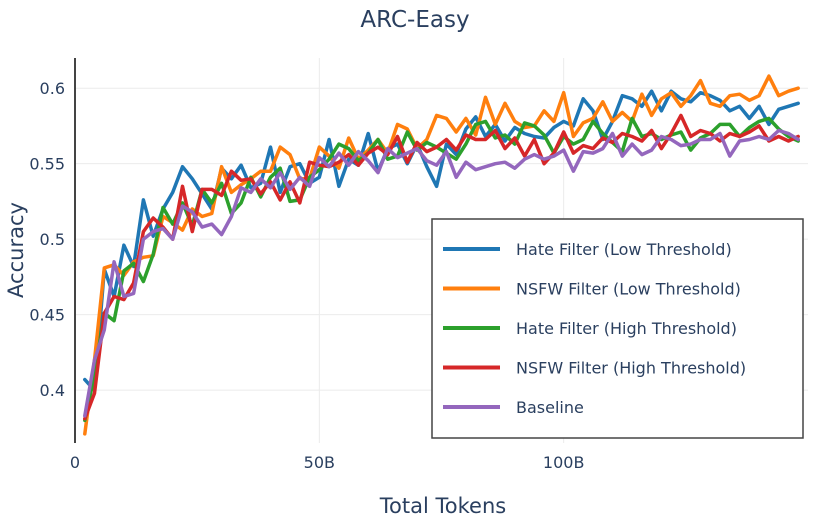 This screenshot has height=520, width=830. What do you see at coordinates (319, 462) in the screenshot?
I see `x-tick-label: 50B` at bounding box center [319, 462].